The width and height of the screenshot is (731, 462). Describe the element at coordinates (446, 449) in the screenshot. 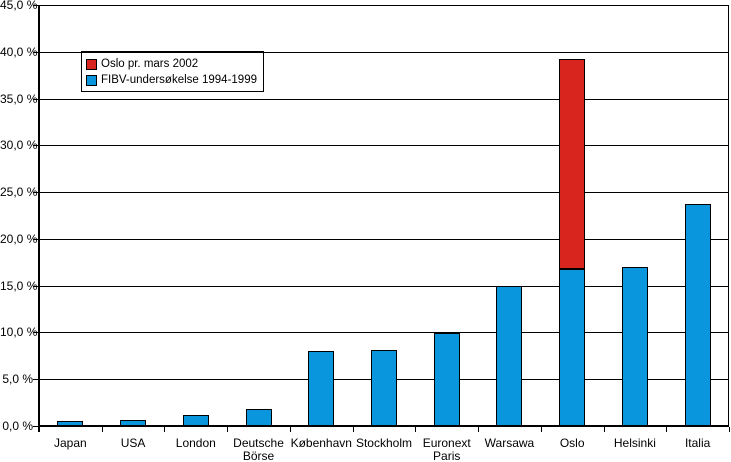

I see `x-axis-label-euronext-paris: Euronext Paris` at that location.